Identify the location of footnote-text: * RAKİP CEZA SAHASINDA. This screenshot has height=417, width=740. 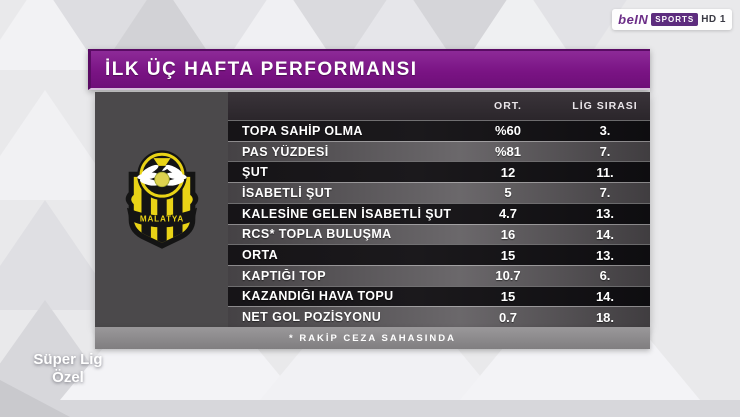
(372, 338).